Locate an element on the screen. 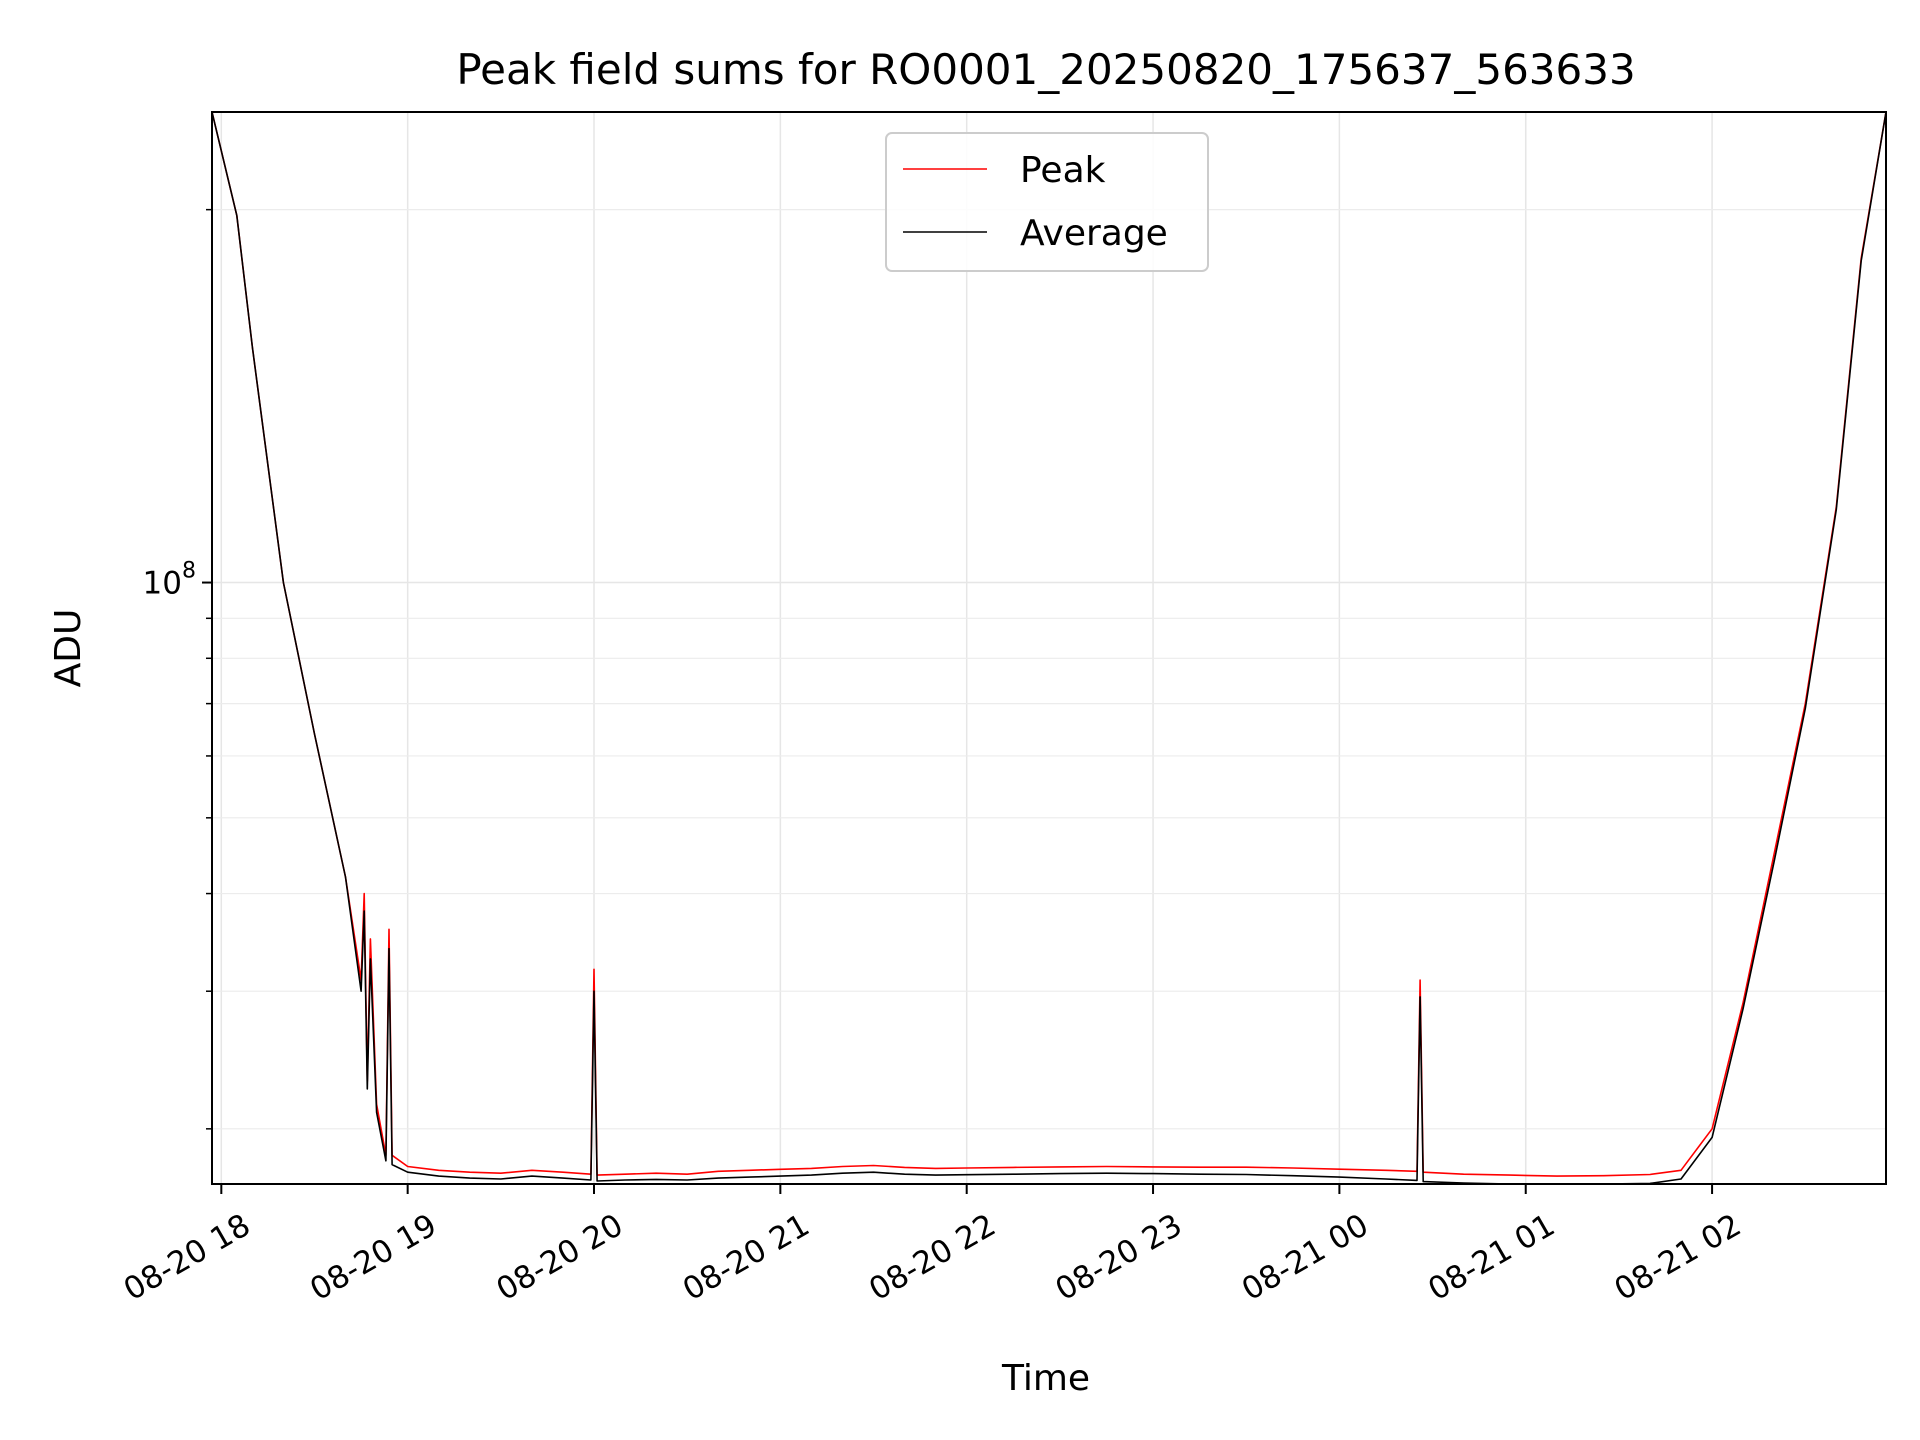  x-tick-label: 08-21 02 is located at coordinates (1678, 1257).